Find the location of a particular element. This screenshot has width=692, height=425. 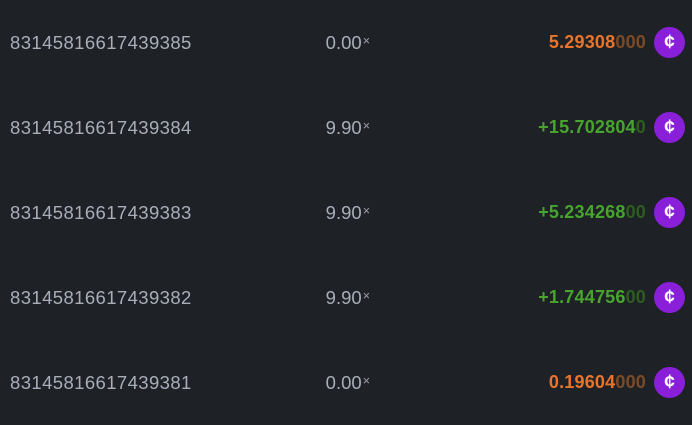

payout-main-digits: +5.234268 is located at coordinates (582, 212).